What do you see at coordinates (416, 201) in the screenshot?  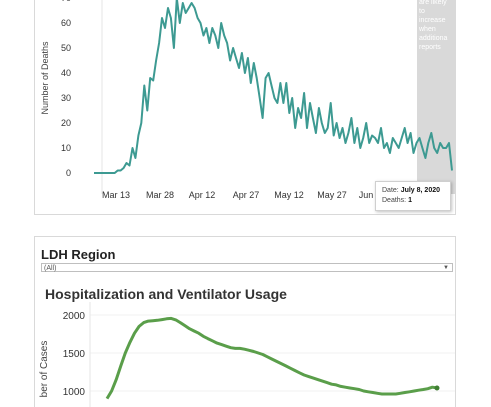 I see `tooltip-deaths-row: Deaths: 1` at bounding box center [416, 201].